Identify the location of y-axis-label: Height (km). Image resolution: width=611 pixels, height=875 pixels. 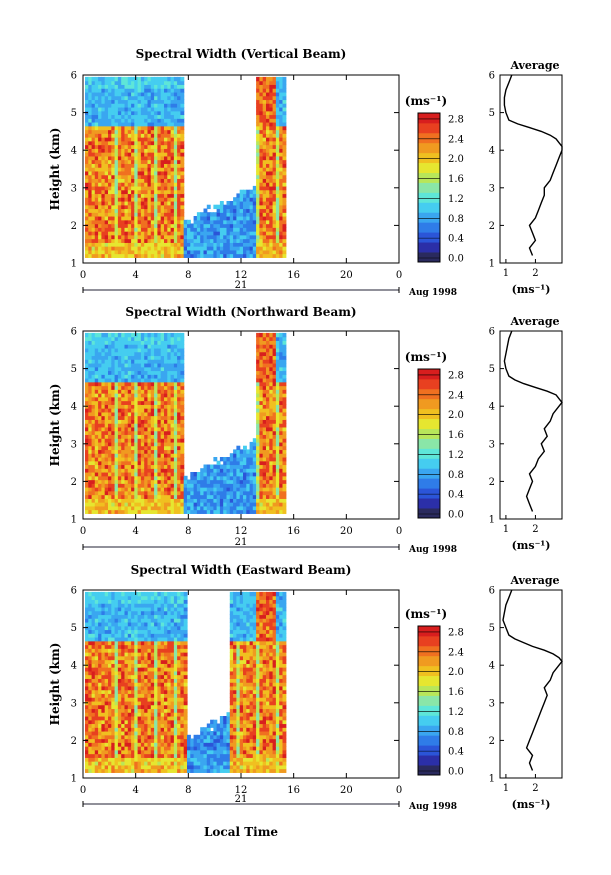
(55, 169).